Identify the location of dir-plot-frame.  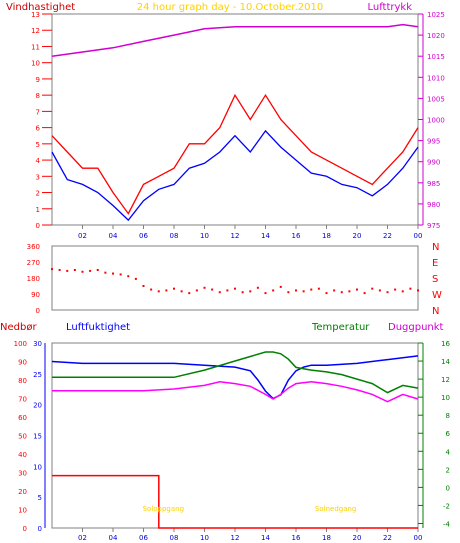
(235, 278).